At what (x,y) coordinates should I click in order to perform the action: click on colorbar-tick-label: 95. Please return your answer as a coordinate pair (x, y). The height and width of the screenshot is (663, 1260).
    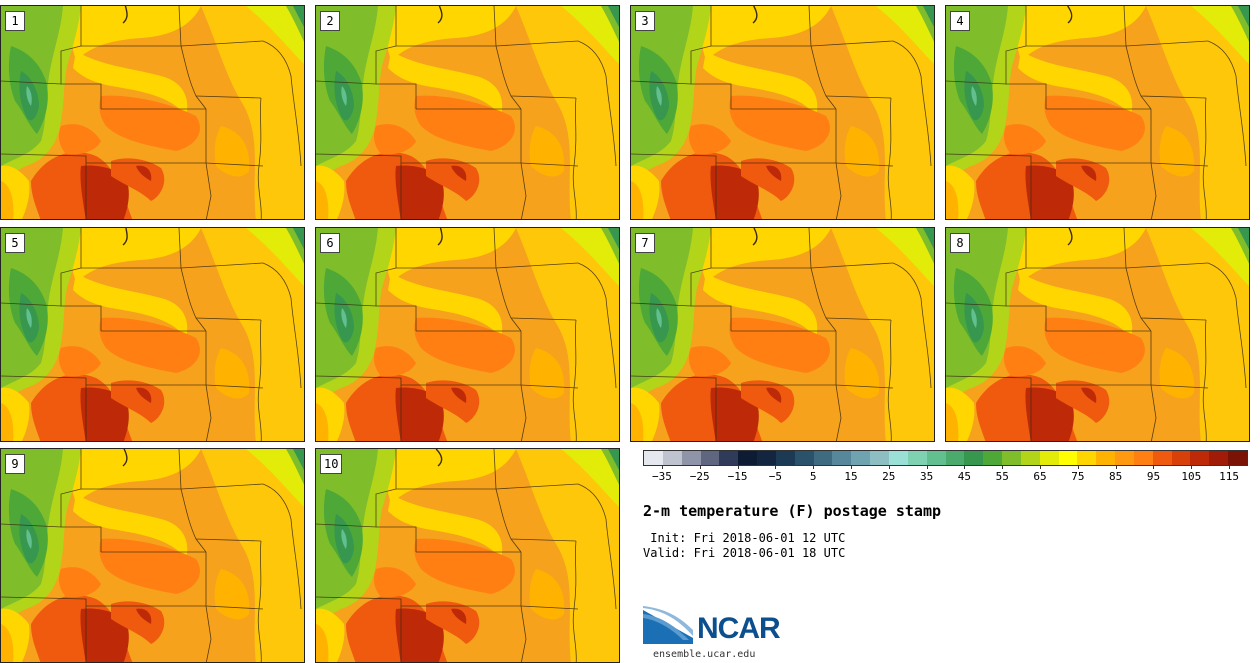
    Looking at the image, I should click on (1153, 476).